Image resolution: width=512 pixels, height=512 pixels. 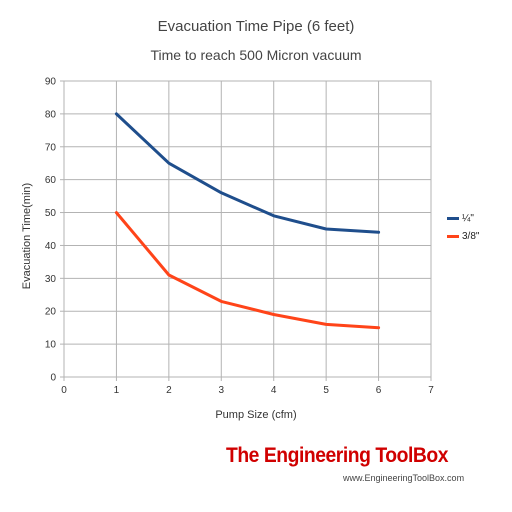 I want to click on legend-item: ¼", so click(x=463, y=218).